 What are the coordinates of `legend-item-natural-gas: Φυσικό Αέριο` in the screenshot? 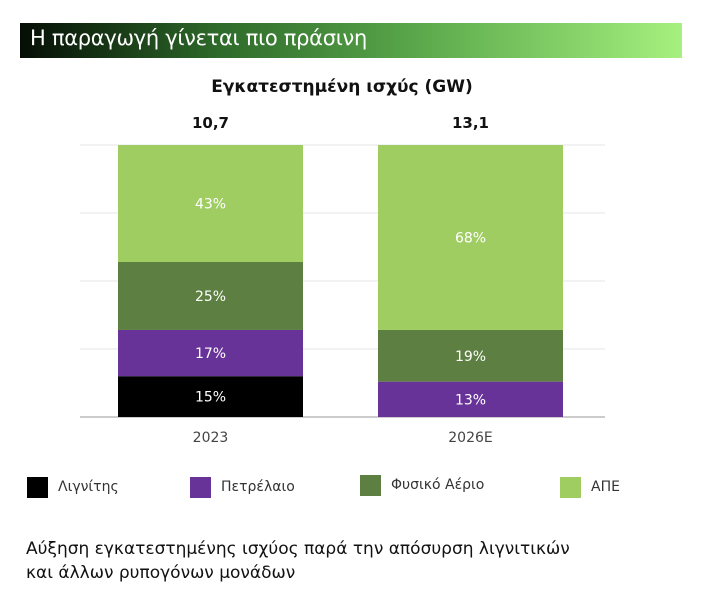 It's located at (422, 485).